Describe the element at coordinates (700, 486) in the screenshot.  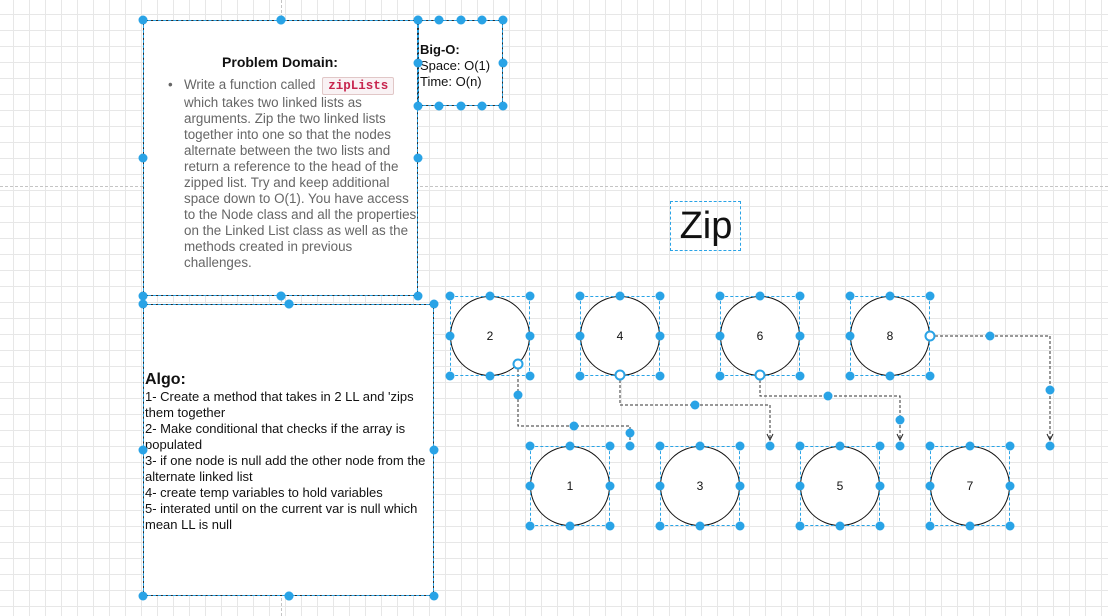
I see `node-bottom-2: 3` at that location.